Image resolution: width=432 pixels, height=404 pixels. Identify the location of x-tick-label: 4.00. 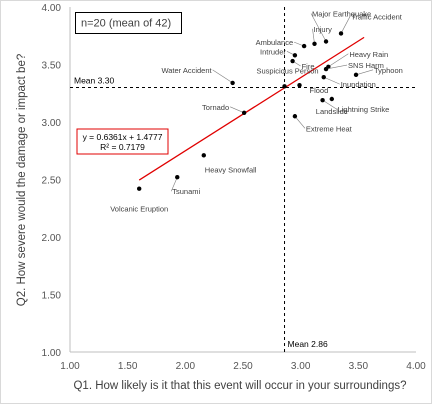
(416, 366).